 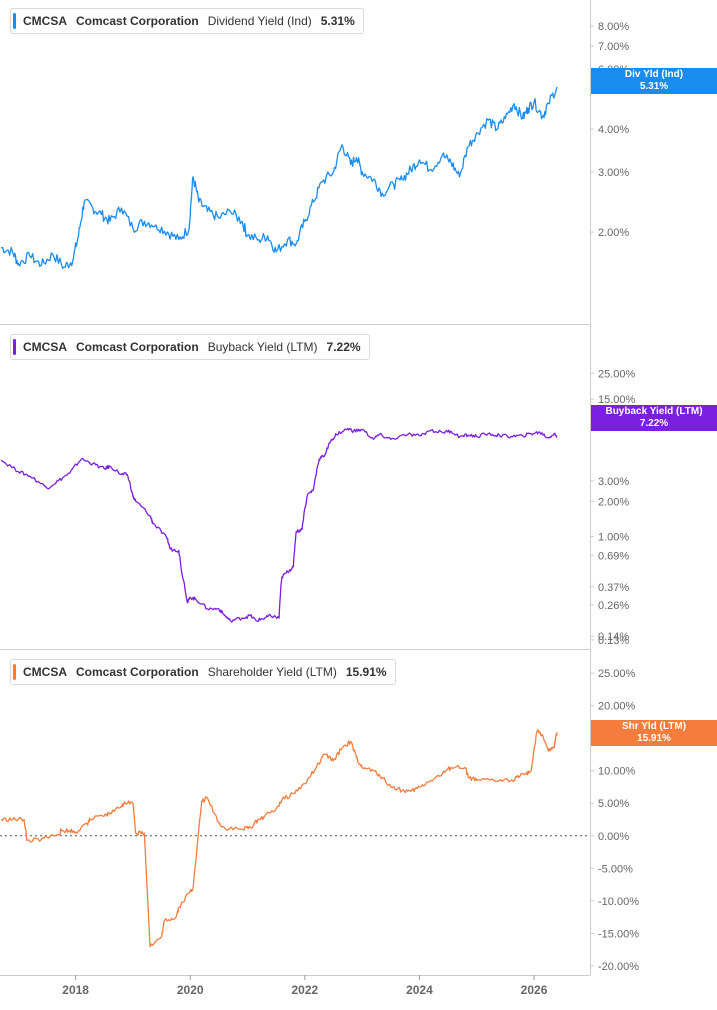 What do you see at coordinates (190, 990) in the screenshot?
I see `x-tick-label: 2020` at bounding box center [190, 990].